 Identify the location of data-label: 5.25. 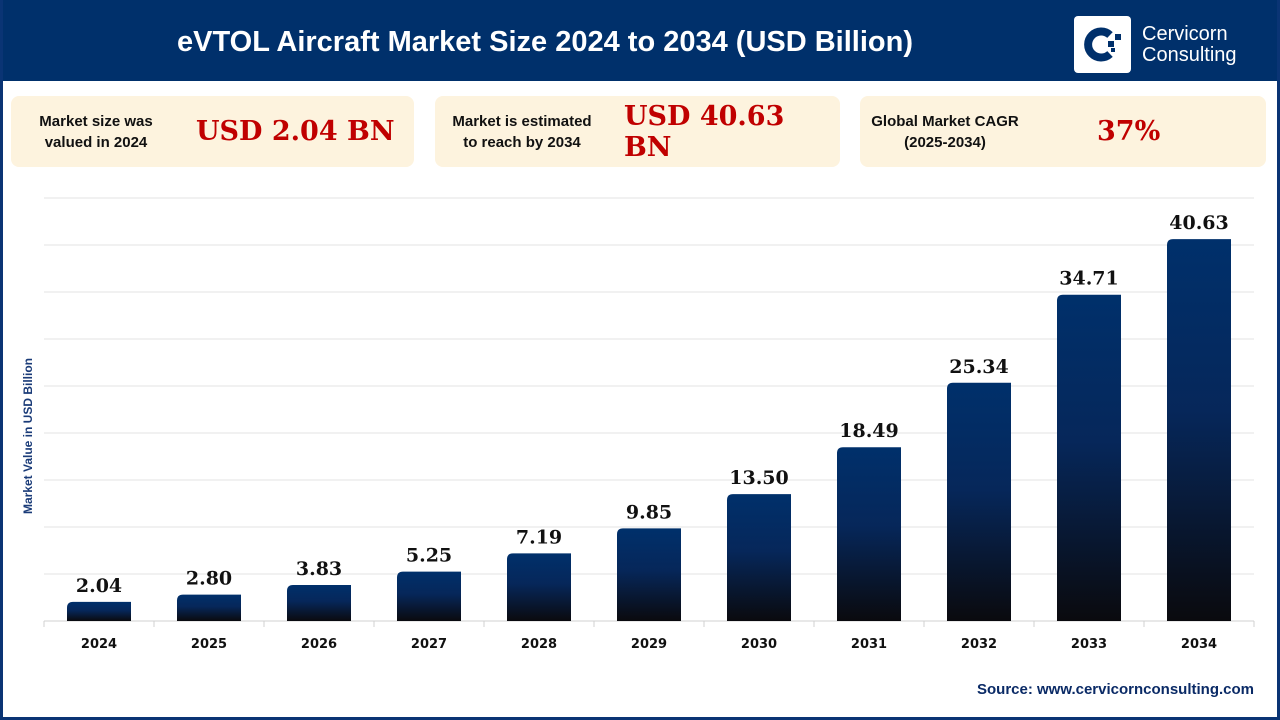
(429, 556).